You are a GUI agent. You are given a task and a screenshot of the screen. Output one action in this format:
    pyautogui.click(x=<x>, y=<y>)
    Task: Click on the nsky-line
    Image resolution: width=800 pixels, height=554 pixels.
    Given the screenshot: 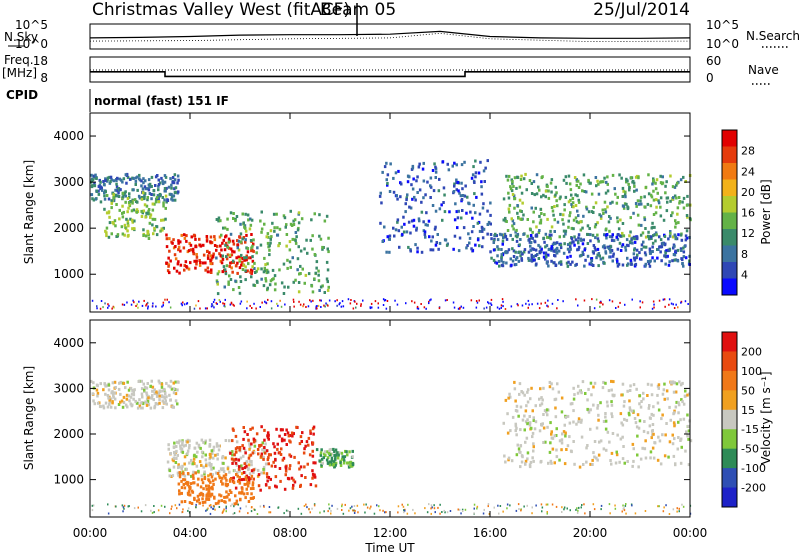 What is the action you would take?
    pyautogui.click(x=390, y=34)
    